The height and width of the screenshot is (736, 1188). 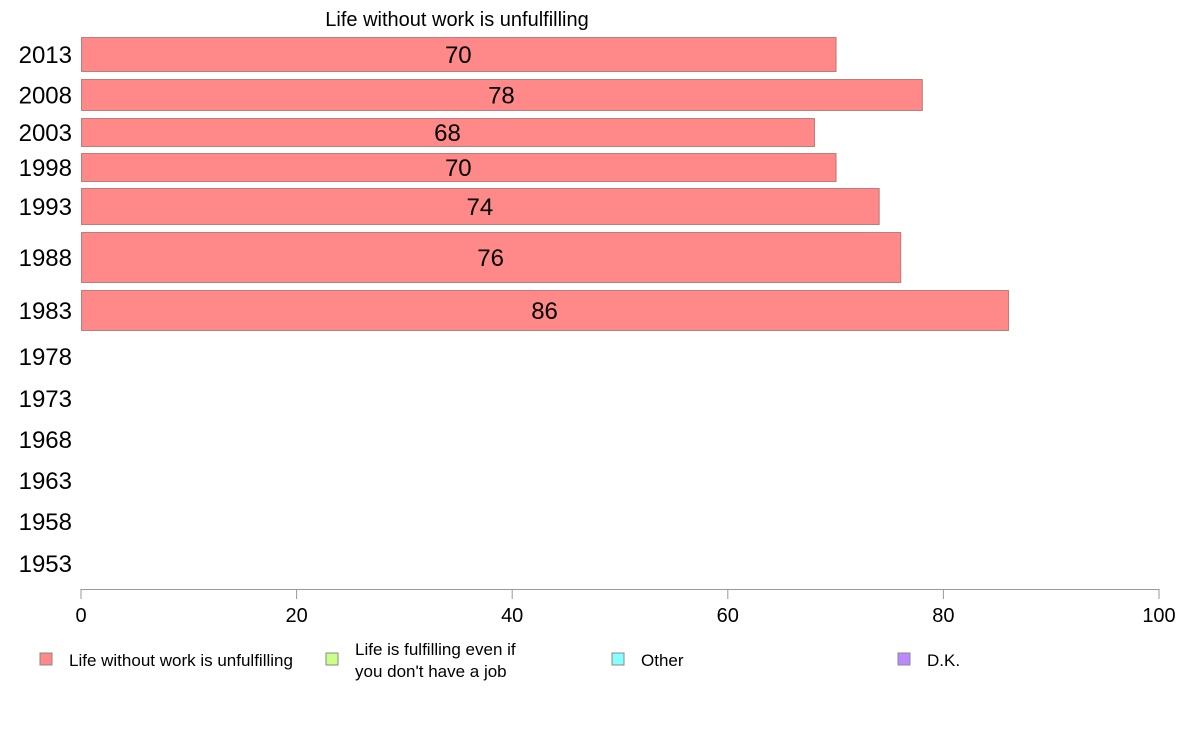 What do you see at coordinates (45, 133) in the screenshot?
I see `y-tick-label: 2003` at bounding box center [45, 133].